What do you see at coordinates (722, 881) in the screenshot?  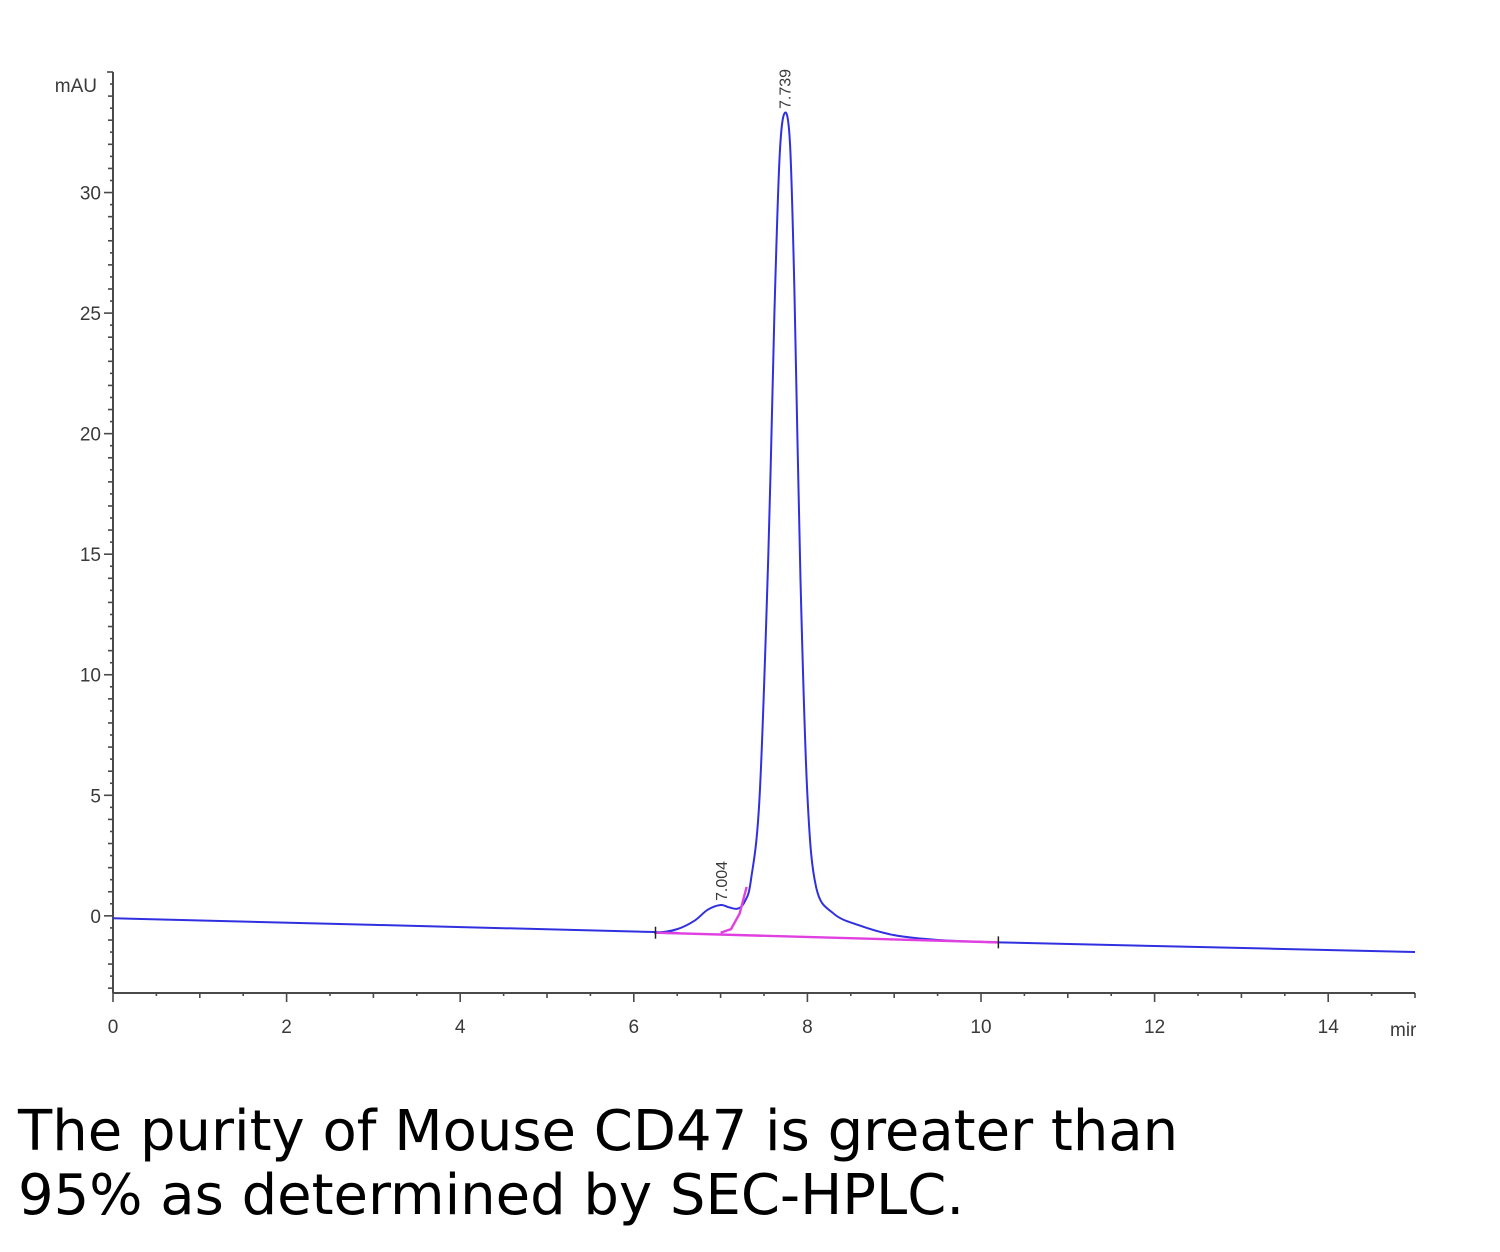 I see `peak-label: 7.004` at bounding box center [722, 881].